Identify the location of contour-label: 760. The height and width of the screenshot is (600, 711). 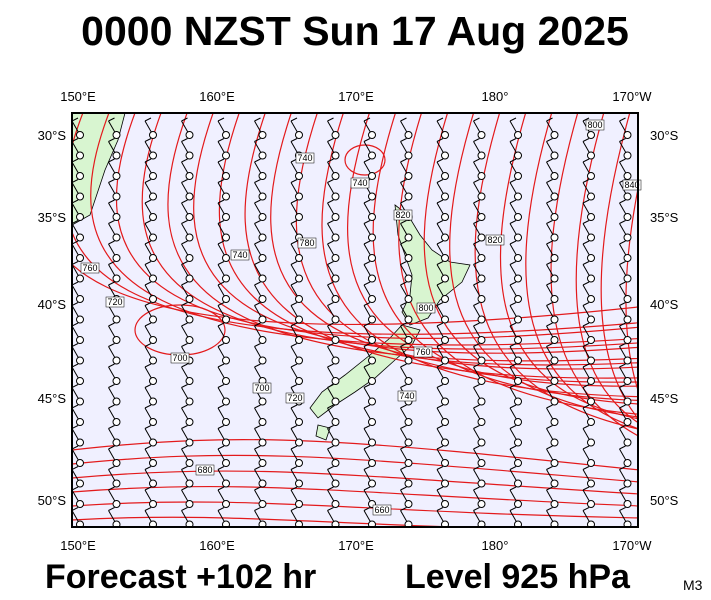
(89, 268).